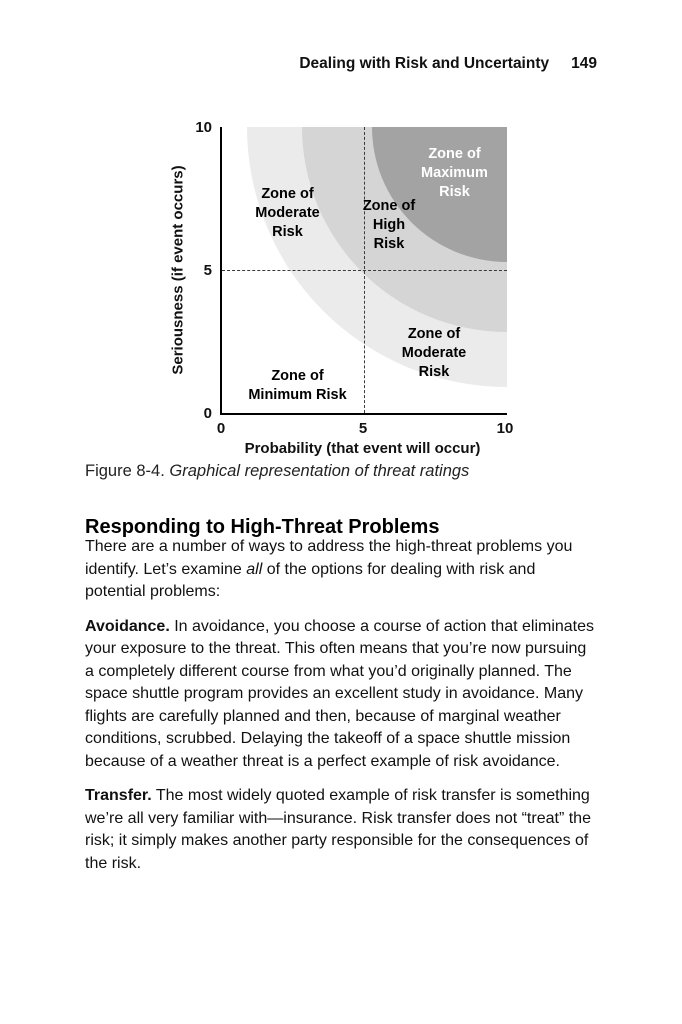 The width and height of the screenshot is (682, 1024). I want to click on x-tick-0: 0, so click(221, 428).